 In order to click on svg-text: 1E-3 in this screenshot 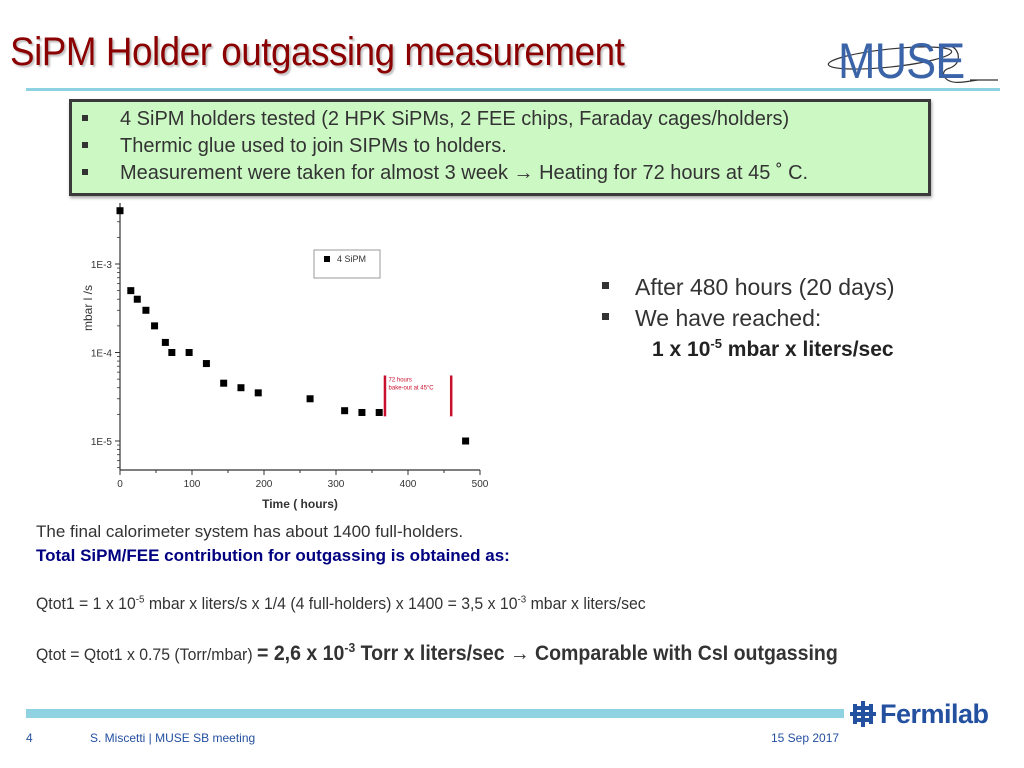, I will do `click(102, 265)`.